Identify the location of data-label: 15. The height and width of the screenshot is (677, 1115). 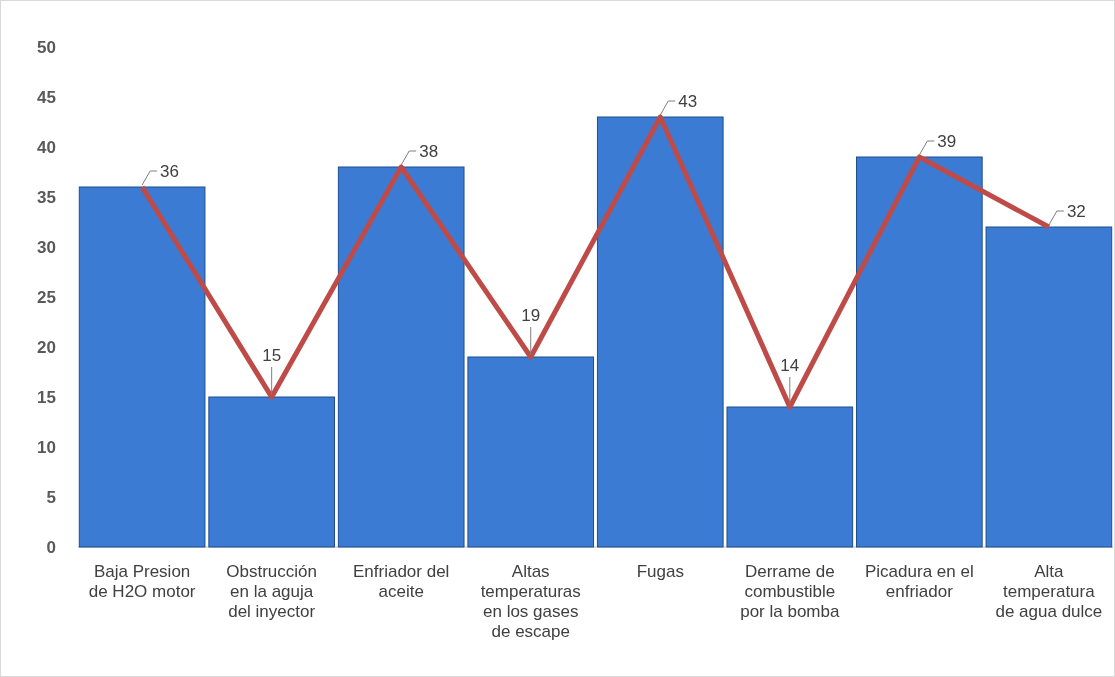
(272, 355).